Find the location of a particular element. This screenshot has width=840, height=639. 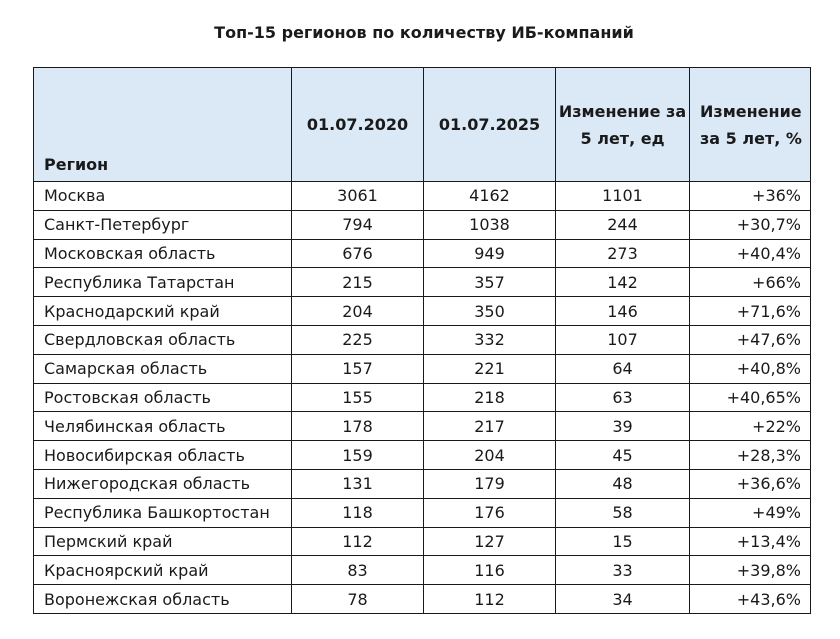

cell-change-units: 146 is located at coordinates (622, 311).